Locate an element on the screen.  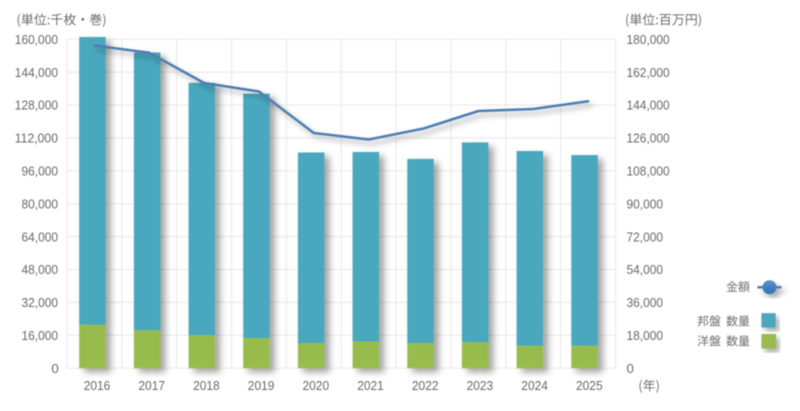
svg-text: 128,000 is located at coordinates (36, 105).